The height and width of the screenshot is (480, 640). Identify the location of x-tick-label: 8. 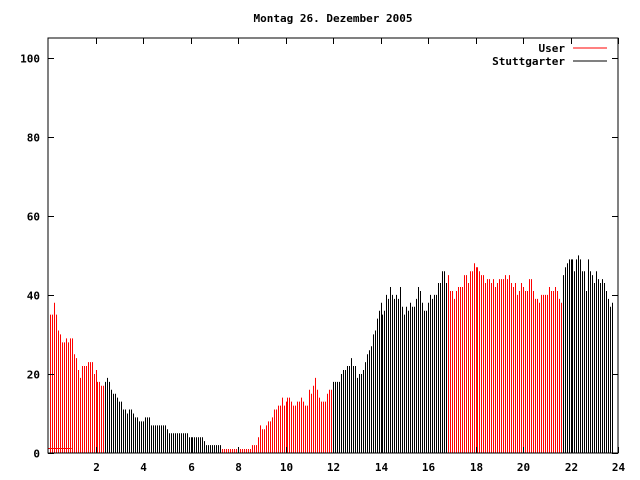
(238, 467).